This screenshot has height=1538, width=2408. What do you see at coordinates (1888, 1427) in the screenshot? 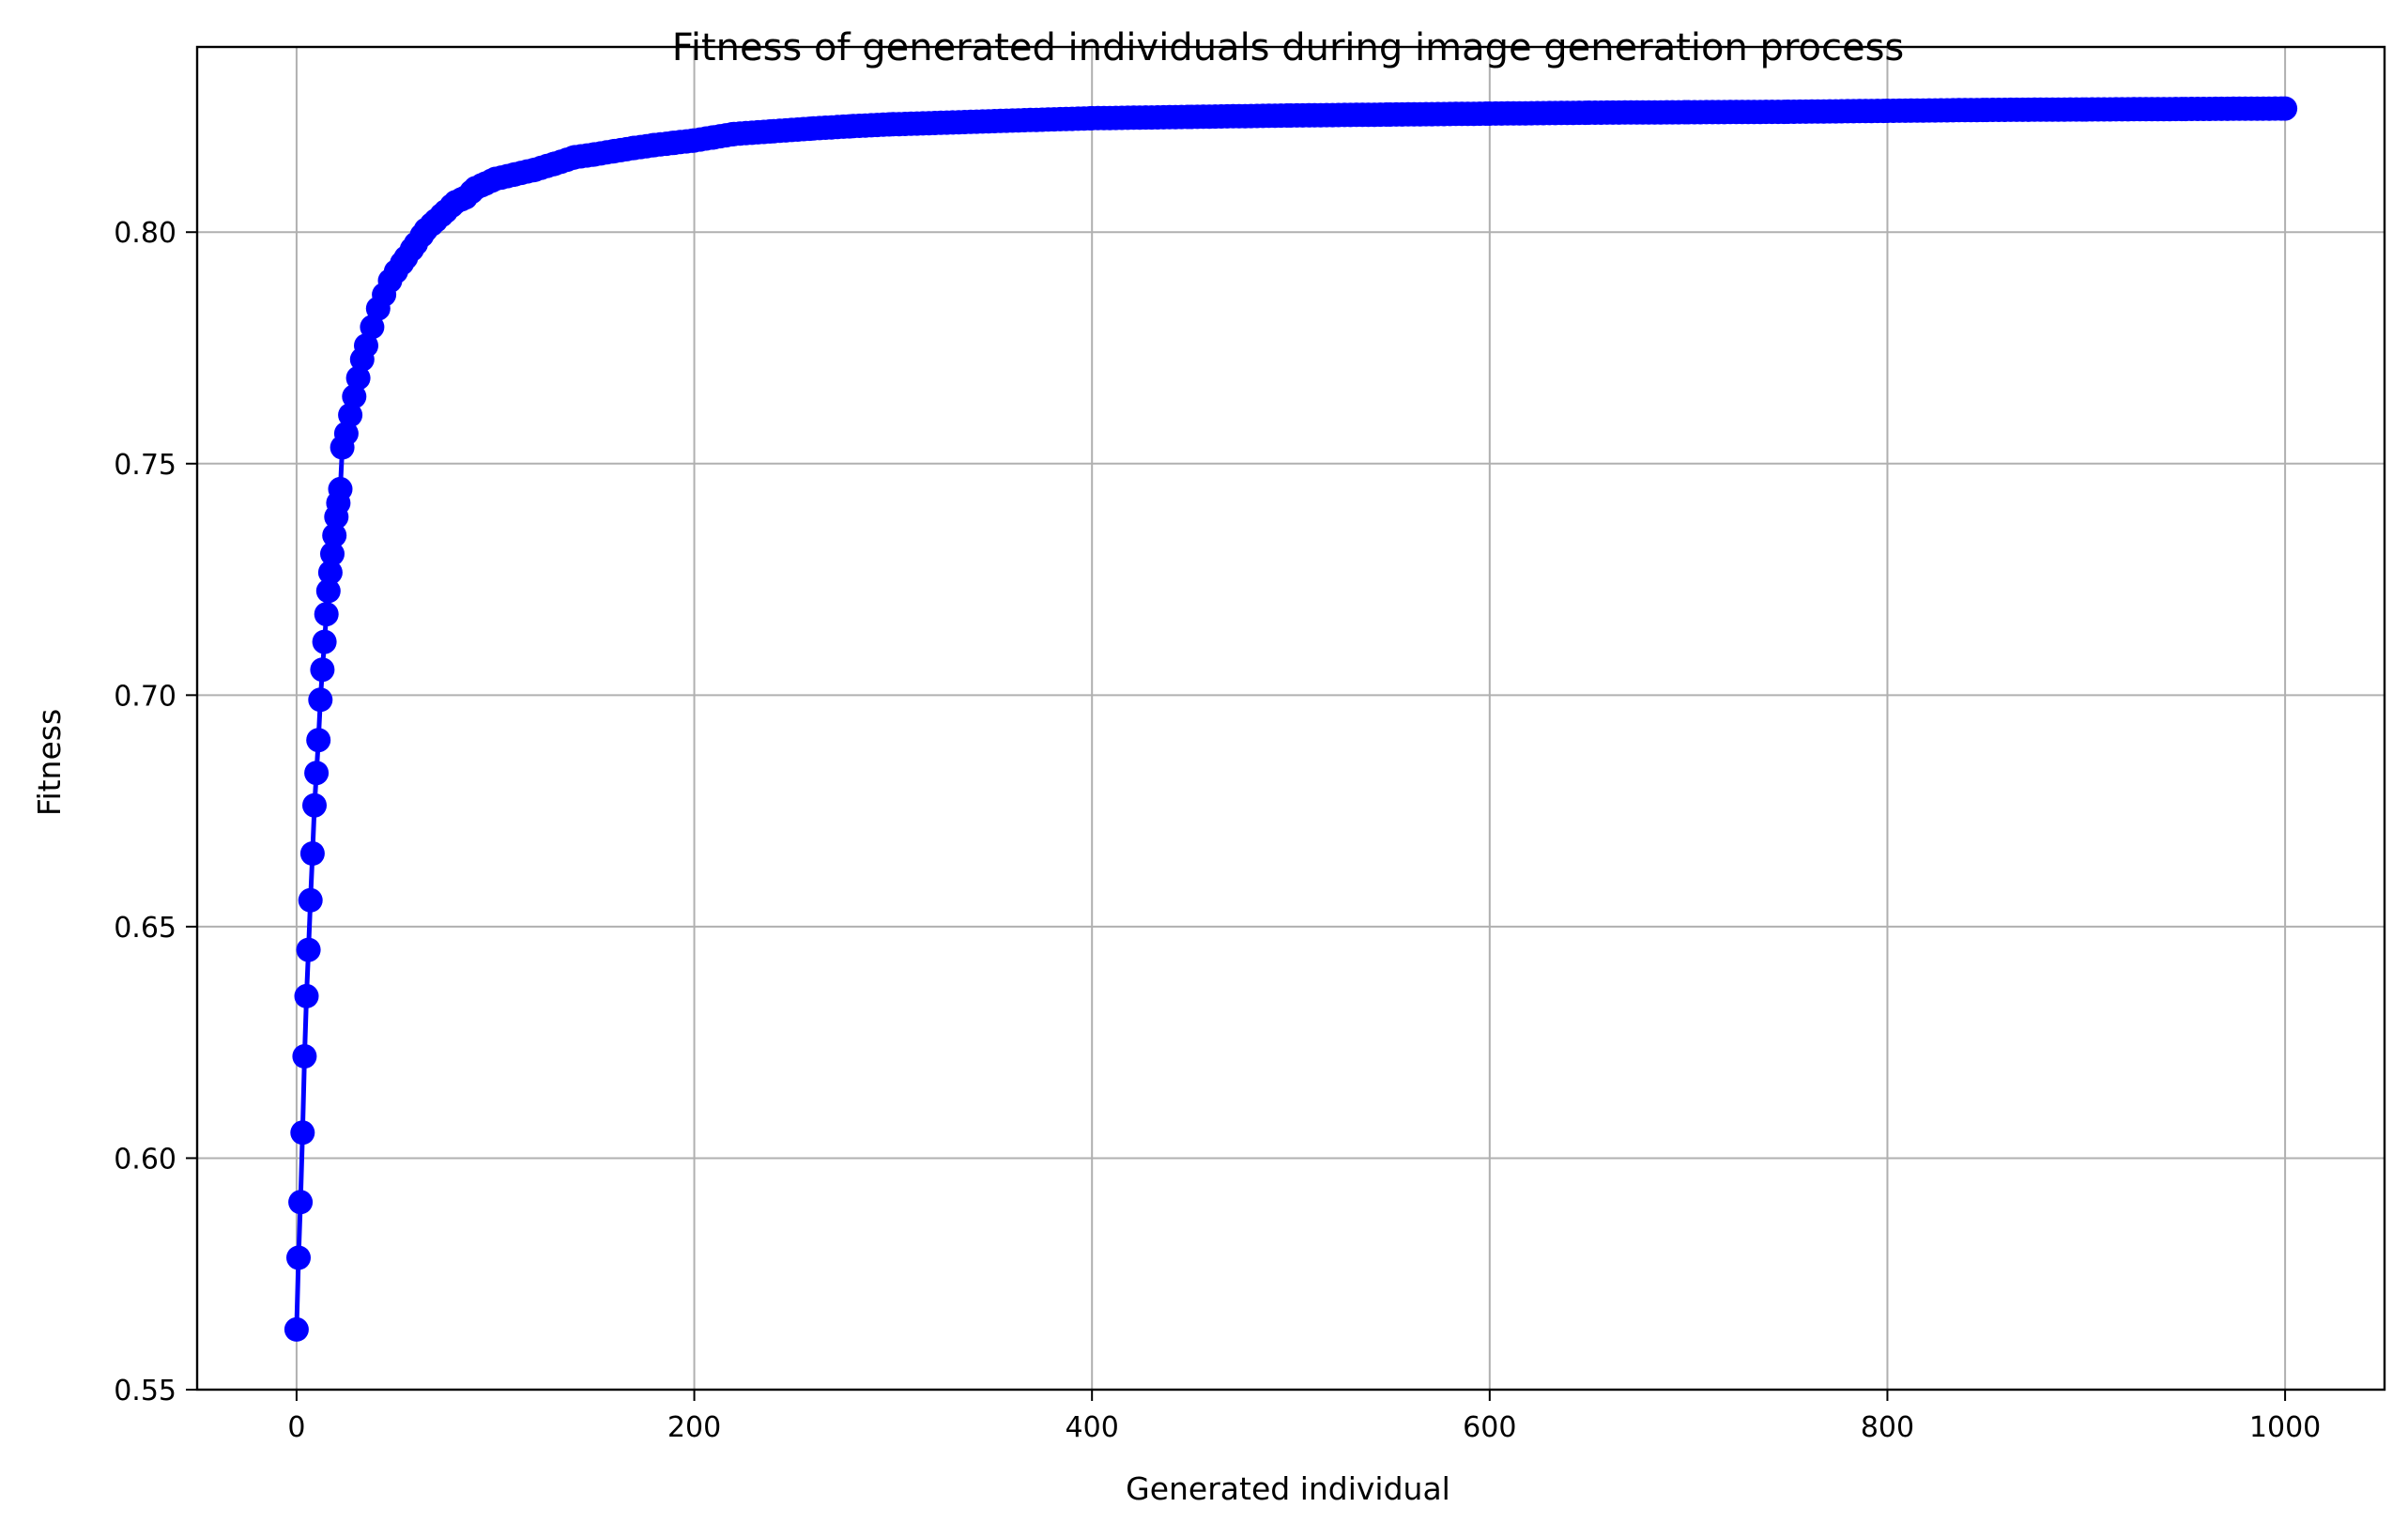
I see `x-tick-label: 800` at bounding box center [1888, 1427].